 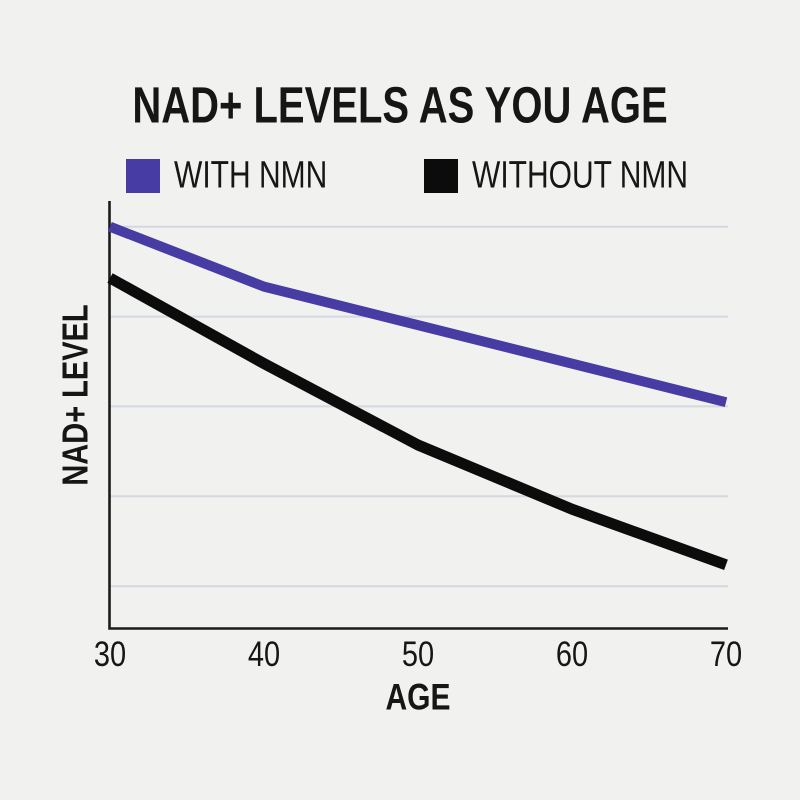 I want to click on y-axis-label: NAD+ LEVEL, so click(x=76, y=395).